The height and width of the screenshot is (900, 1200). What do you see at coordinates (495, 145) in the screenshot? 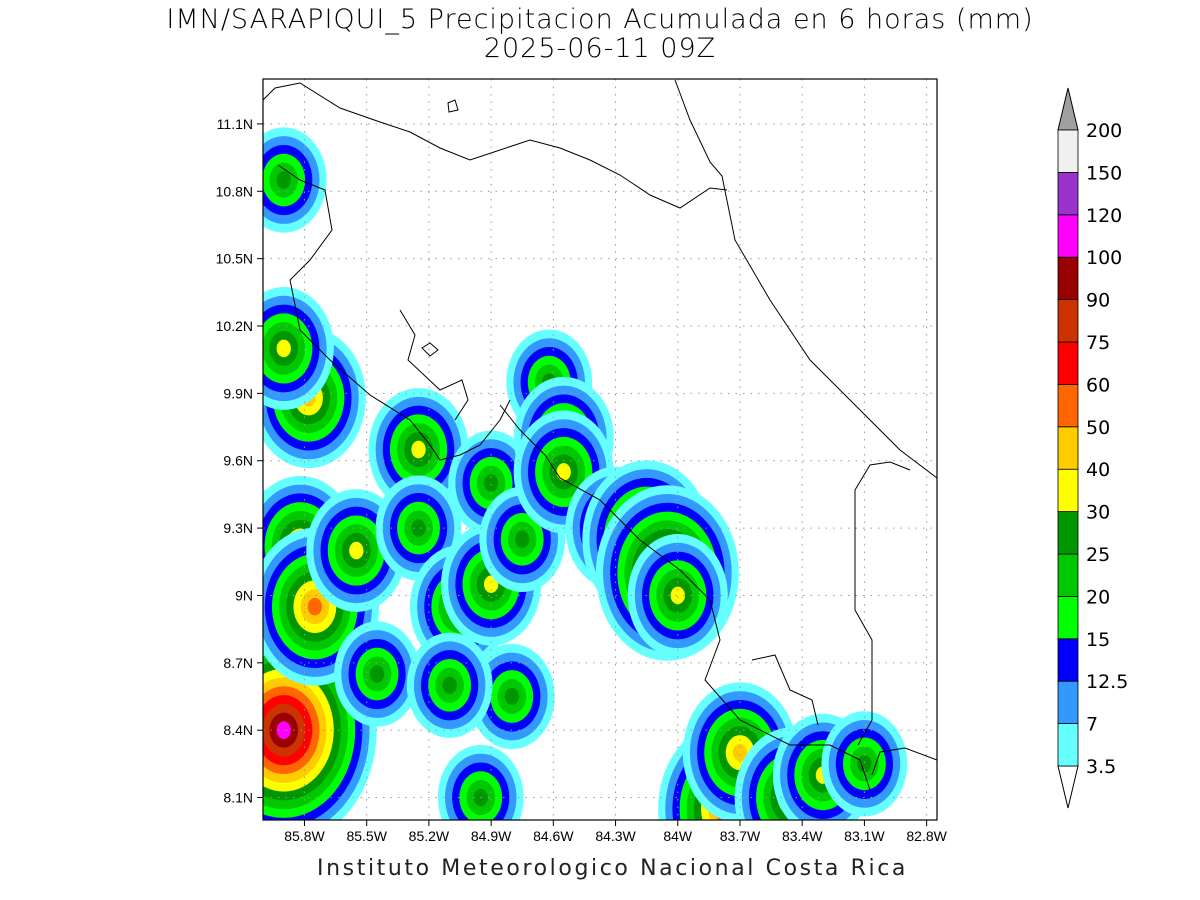
I see `nicaragua-lake-shore` at bounding box center [495, 145].